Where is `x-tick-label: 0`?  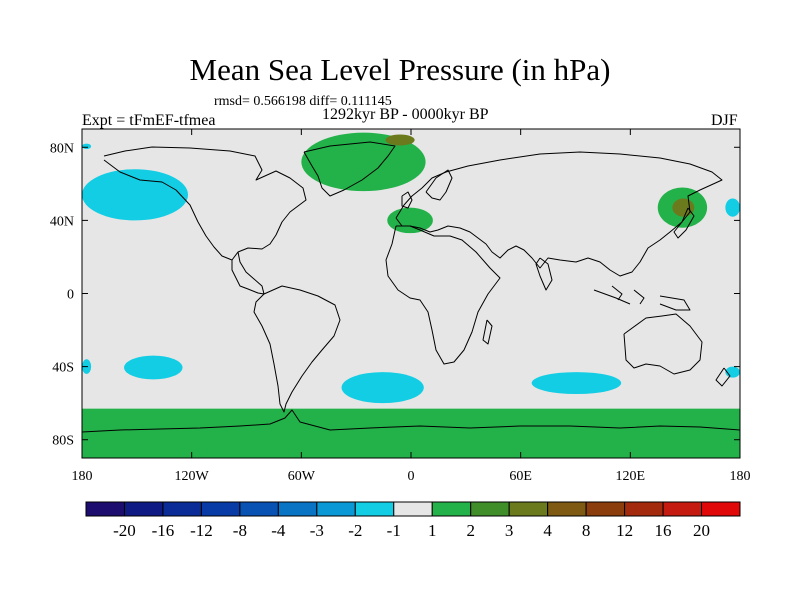
x-tick-label: 0 is located at coordinates (411, 476).